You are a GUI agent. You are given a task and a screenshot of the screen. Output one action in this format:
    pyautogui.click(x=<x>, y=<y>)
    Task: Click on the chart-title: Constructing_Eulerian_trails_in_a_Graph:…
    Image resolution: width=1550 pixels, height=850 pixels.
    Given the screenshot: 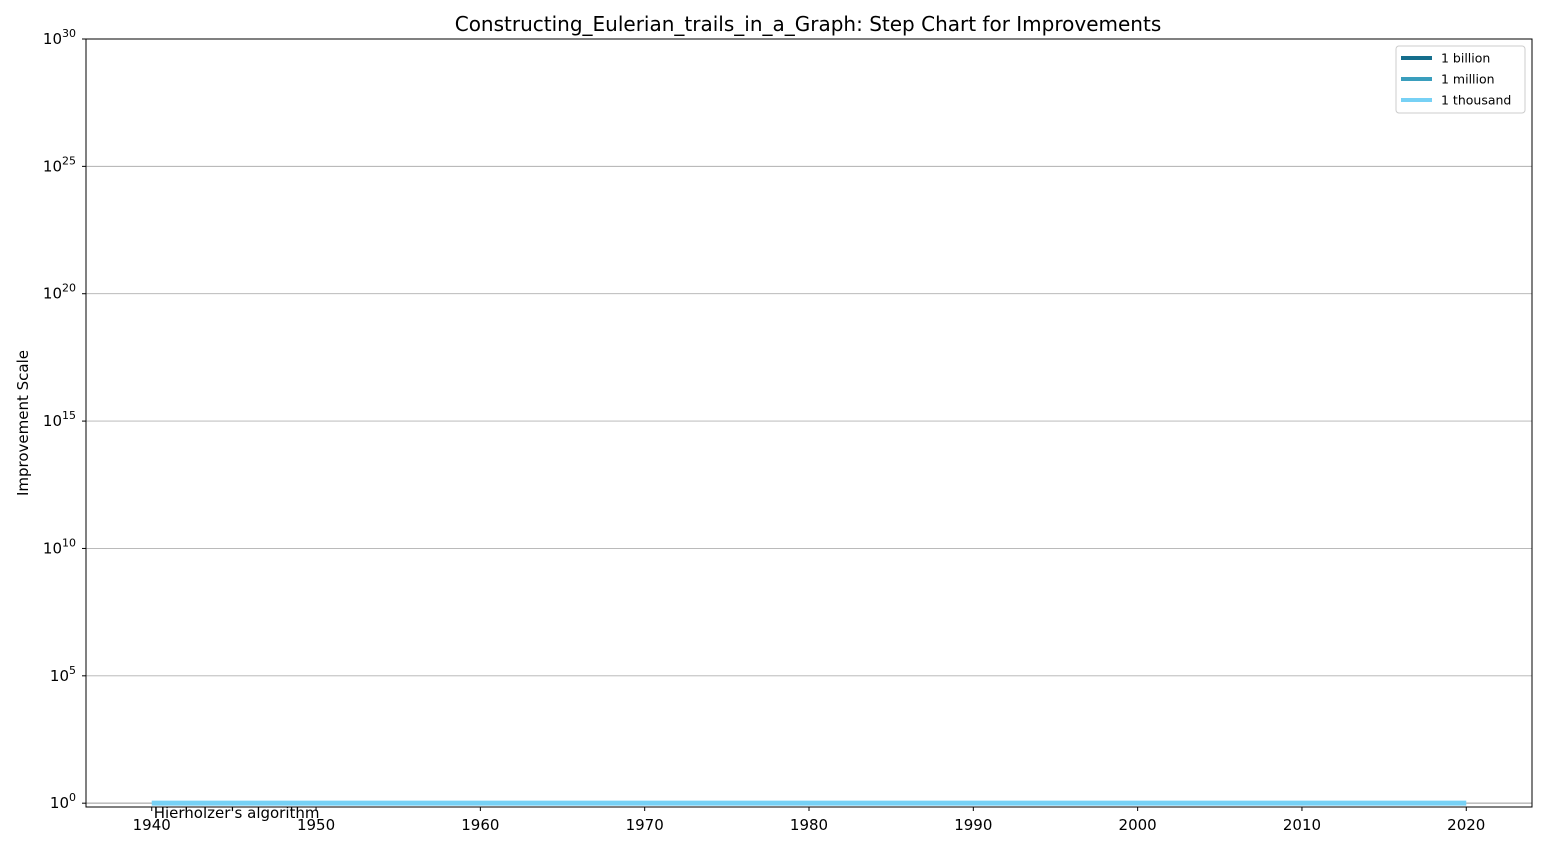 What is the action you would take?
    pyautogui.click(x=808, y=24)
    